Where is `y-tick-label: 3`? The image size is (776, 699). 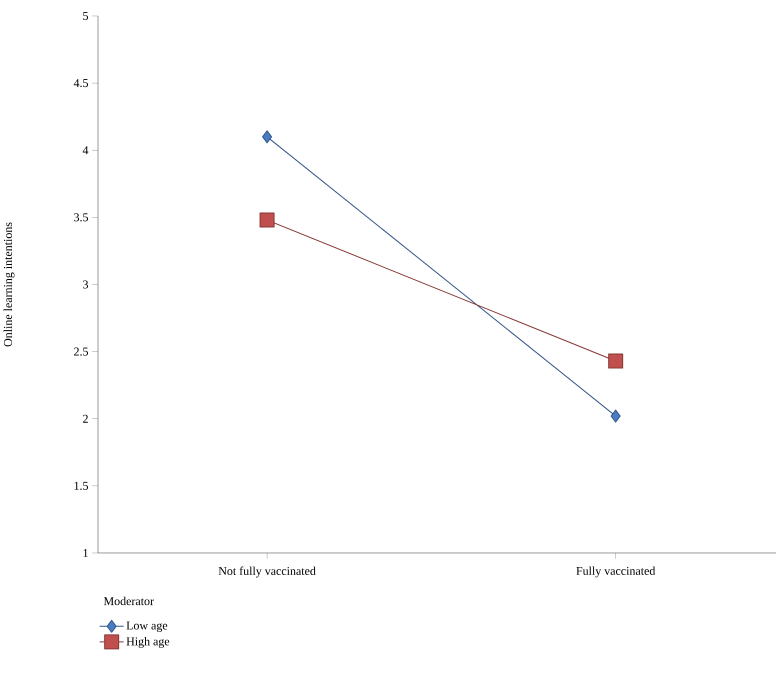
y-tick-label: 3 is located at coordinates (85, 284).